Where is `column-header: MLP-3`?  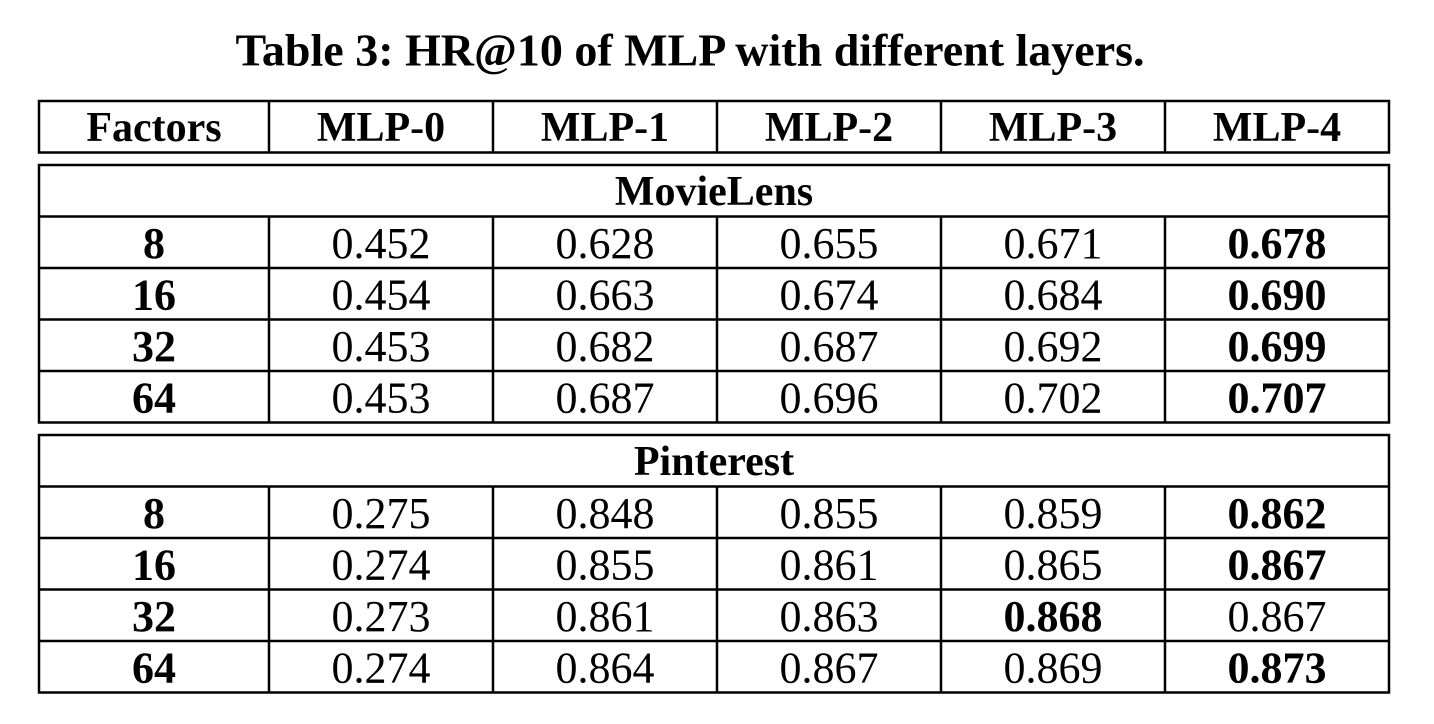
column-header: MLP-3 is located at coordinates (1053, 128).